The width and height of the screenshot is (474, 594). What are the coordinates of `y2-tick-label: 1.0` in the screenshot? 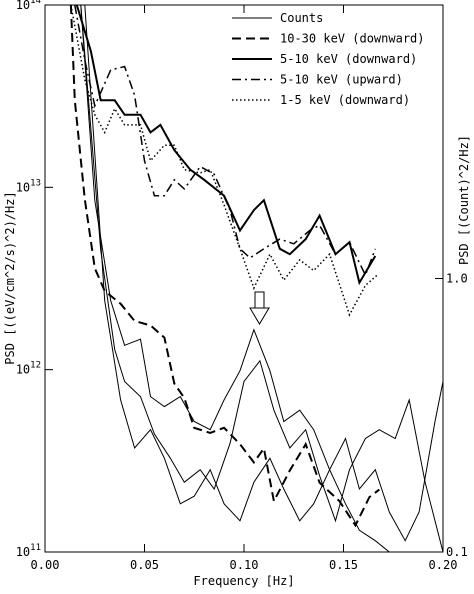 It's located at (457, 279).